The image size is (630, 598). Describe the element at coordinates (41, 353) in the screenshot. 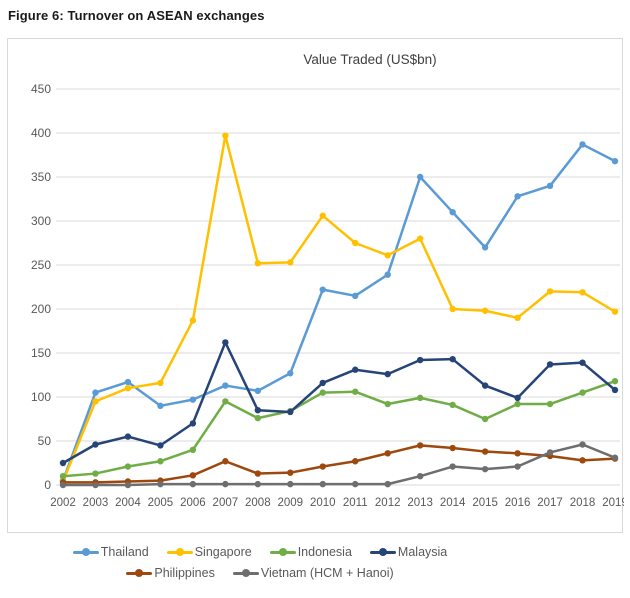

I see `y-tick-label: 150` at that location.